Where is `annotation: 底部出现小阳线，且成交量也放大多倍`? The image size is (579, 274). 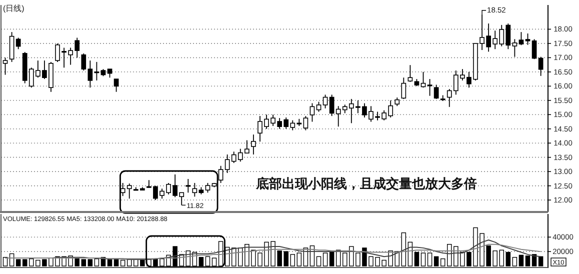 annotation: 底部出现小阳线，且成交量也放大多倍 is located at coordinates (366, 184).